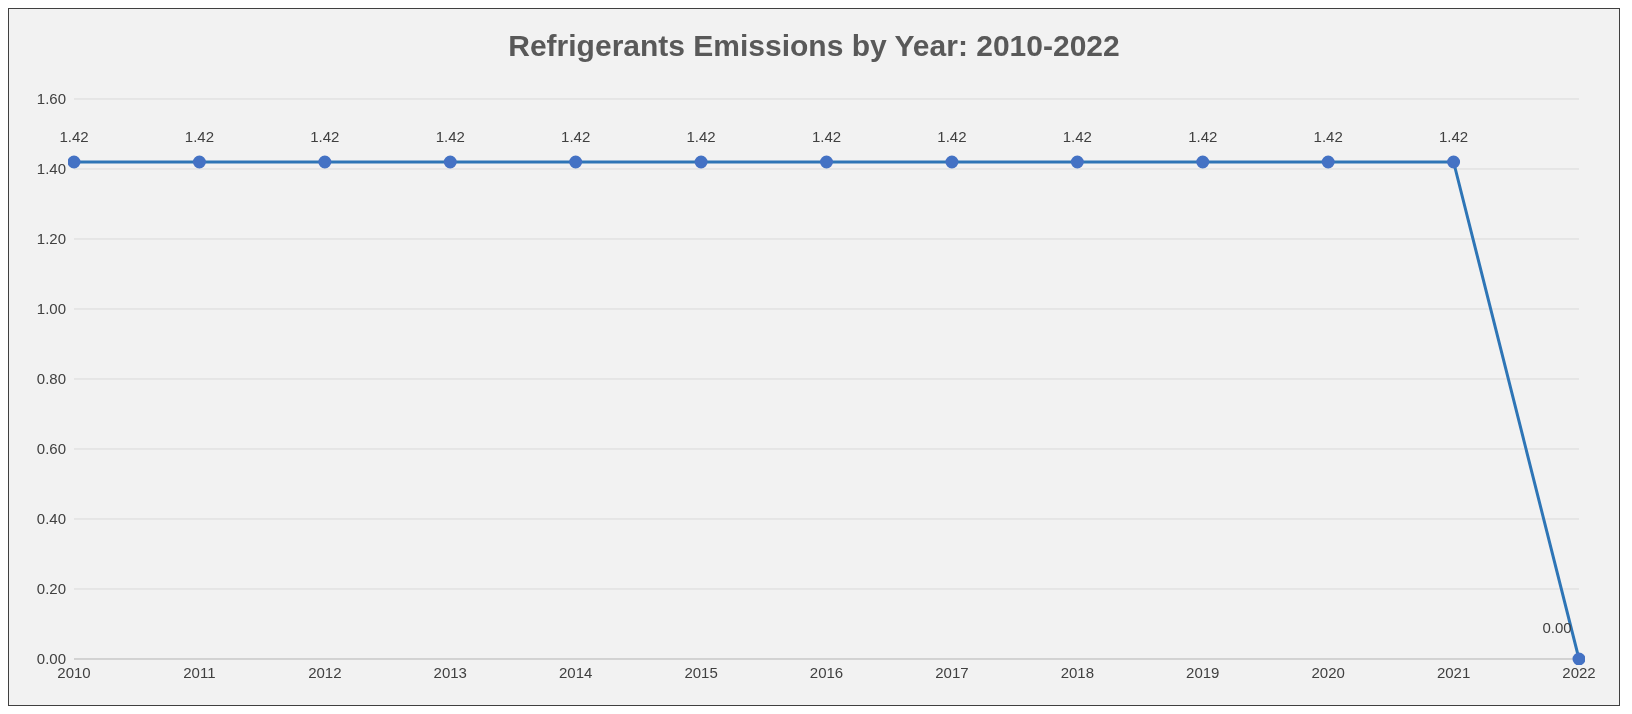 This screenshot has width=1632, height=714. Describe the element at coordinates (51, 379) in the screenshot. I see `y-tick-label: 0.80` at that location.